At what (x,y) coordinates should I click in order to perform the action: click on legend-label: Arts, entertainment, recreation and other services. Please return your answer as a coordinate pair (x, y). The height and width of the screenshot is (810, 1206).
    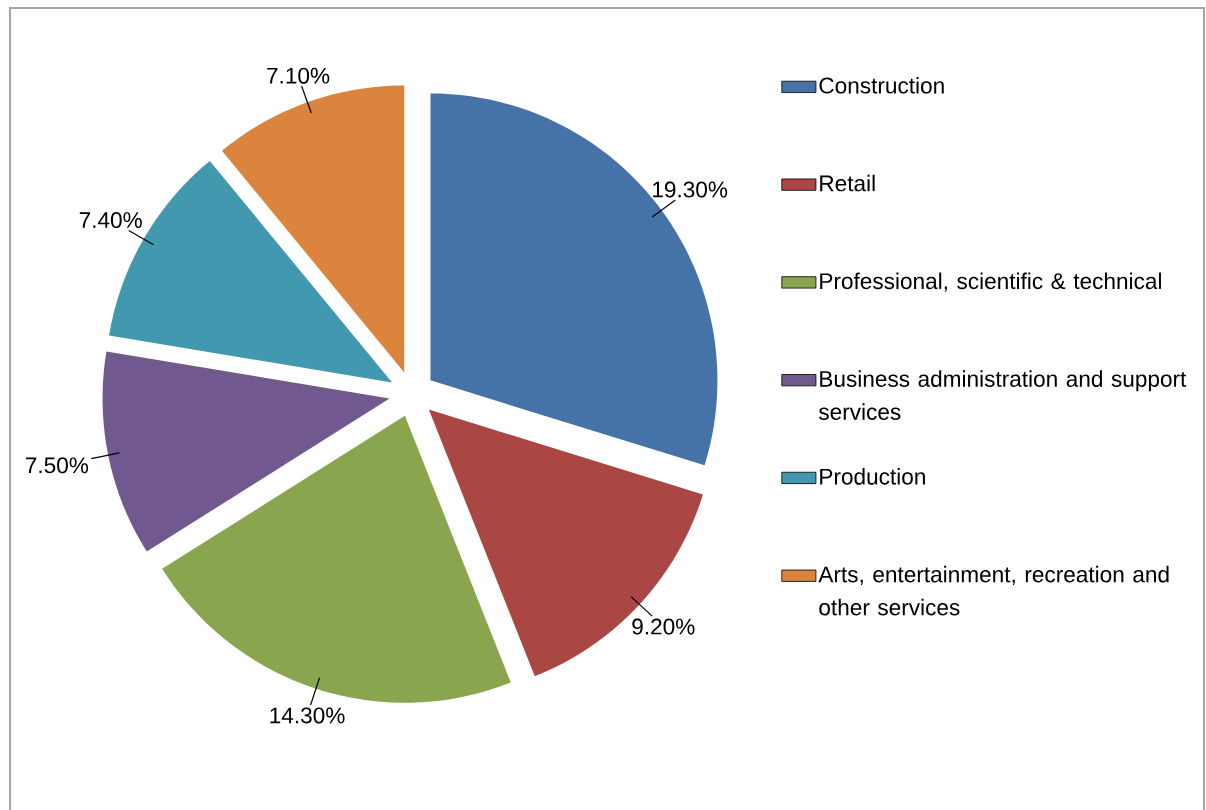
    Looking at the image, I should click on (993, 590).